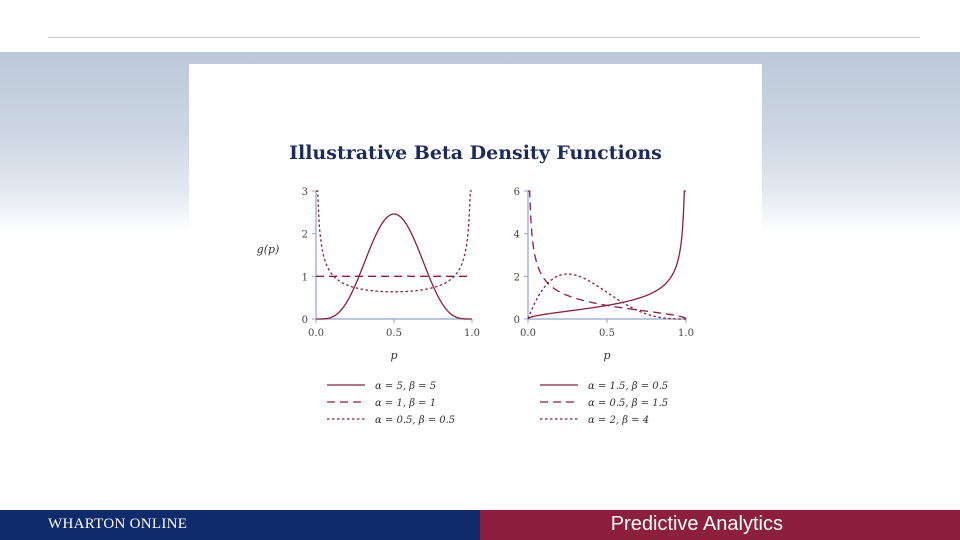 The width and height of the screenshot is (960, 540). I want to click on chart-2-y-tick-label: 0, so click(517, 320).